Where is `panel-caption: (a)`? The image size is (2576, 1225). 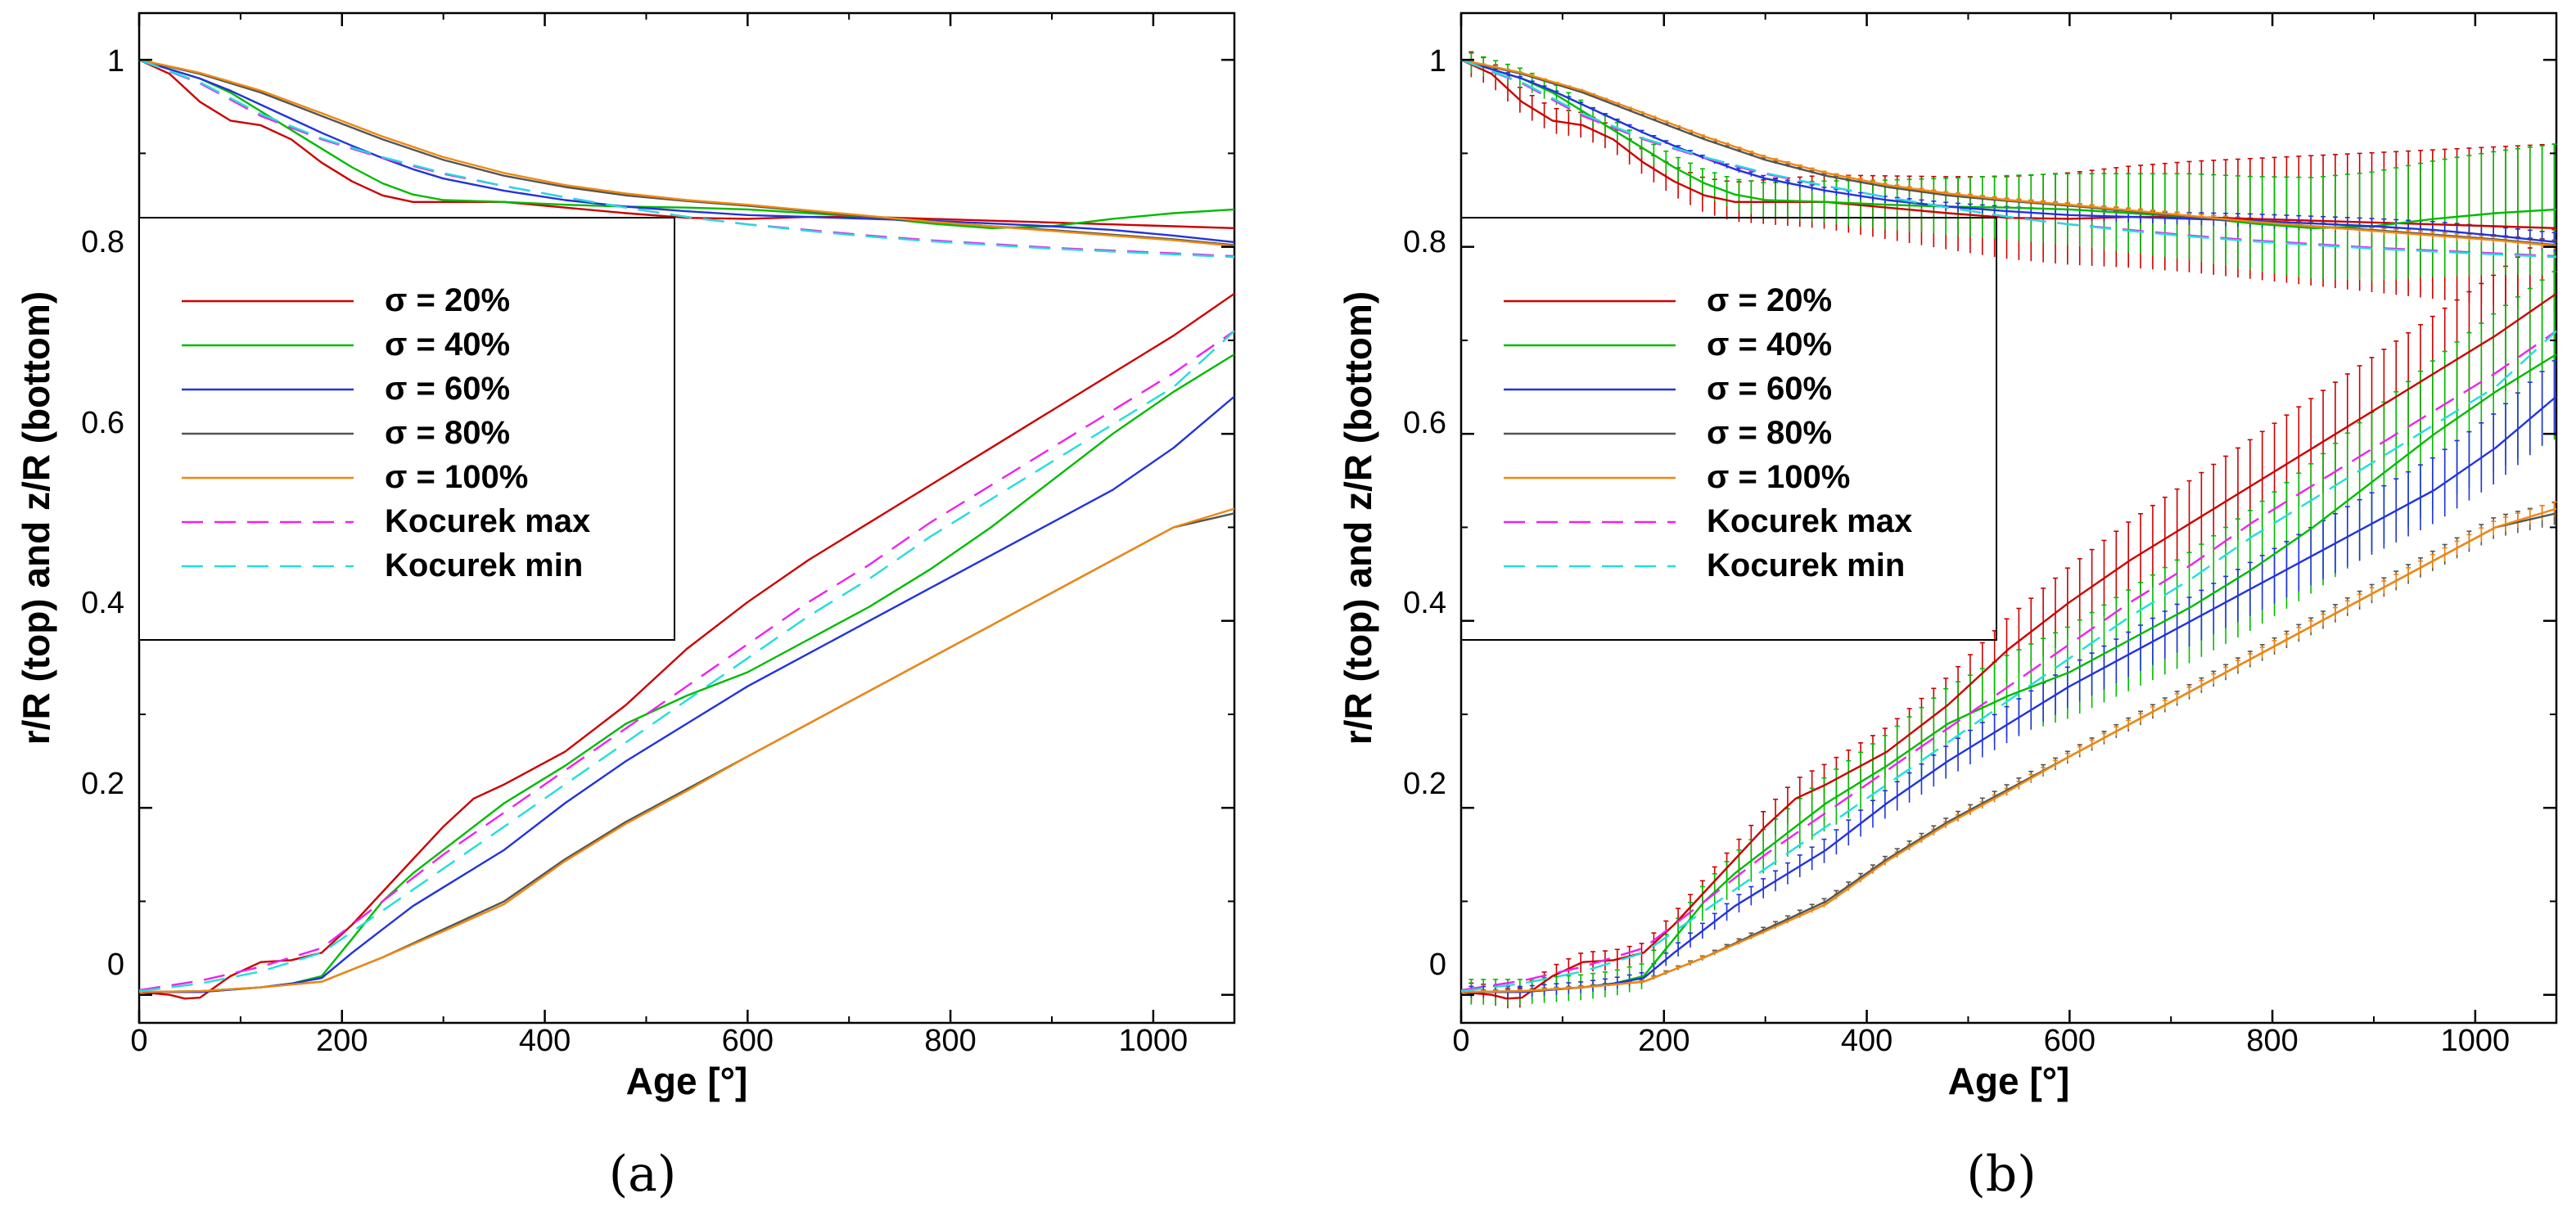
panel-caption: (a) is located at coordinates (643, 1174).